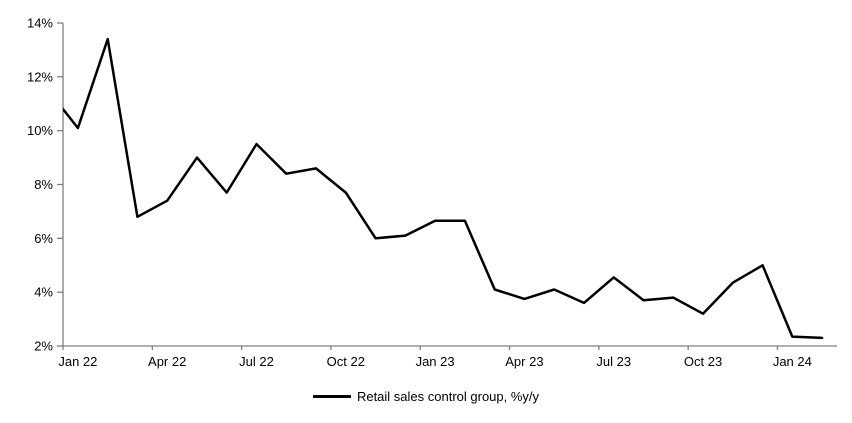 Image resolution: width=852 pixels, height=423 pixels. Describe the element at coordinates (703, 361) in the screenshot. I see `x-tick-label: Oct 23` at that location.